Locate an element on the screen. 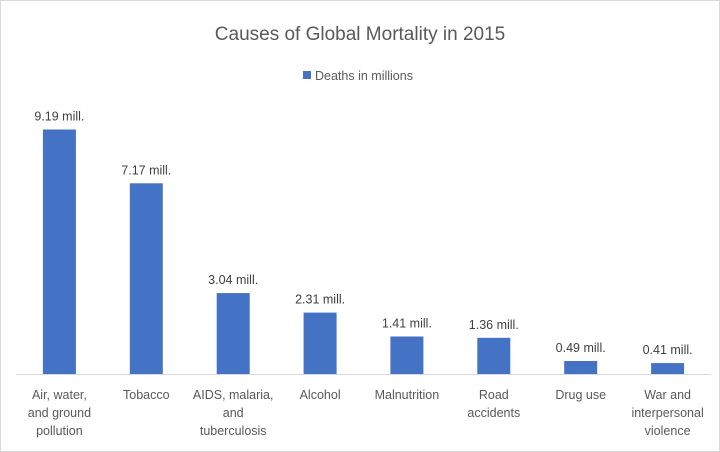 The height and width of the screenshot is (452, 720). x-tick-label-4: Malnutrition is located at coordinates (407, 395).